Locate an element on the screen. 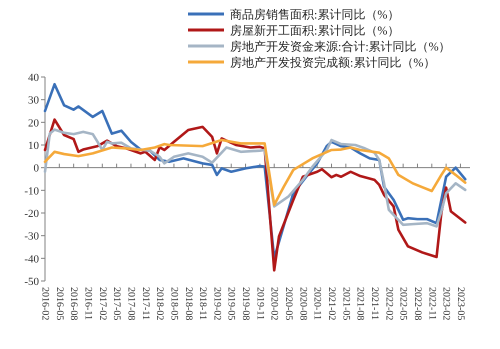 The width and height of the screenshot is (500, 349). y-tick-label: 20 is located at coordinates (34, 123).